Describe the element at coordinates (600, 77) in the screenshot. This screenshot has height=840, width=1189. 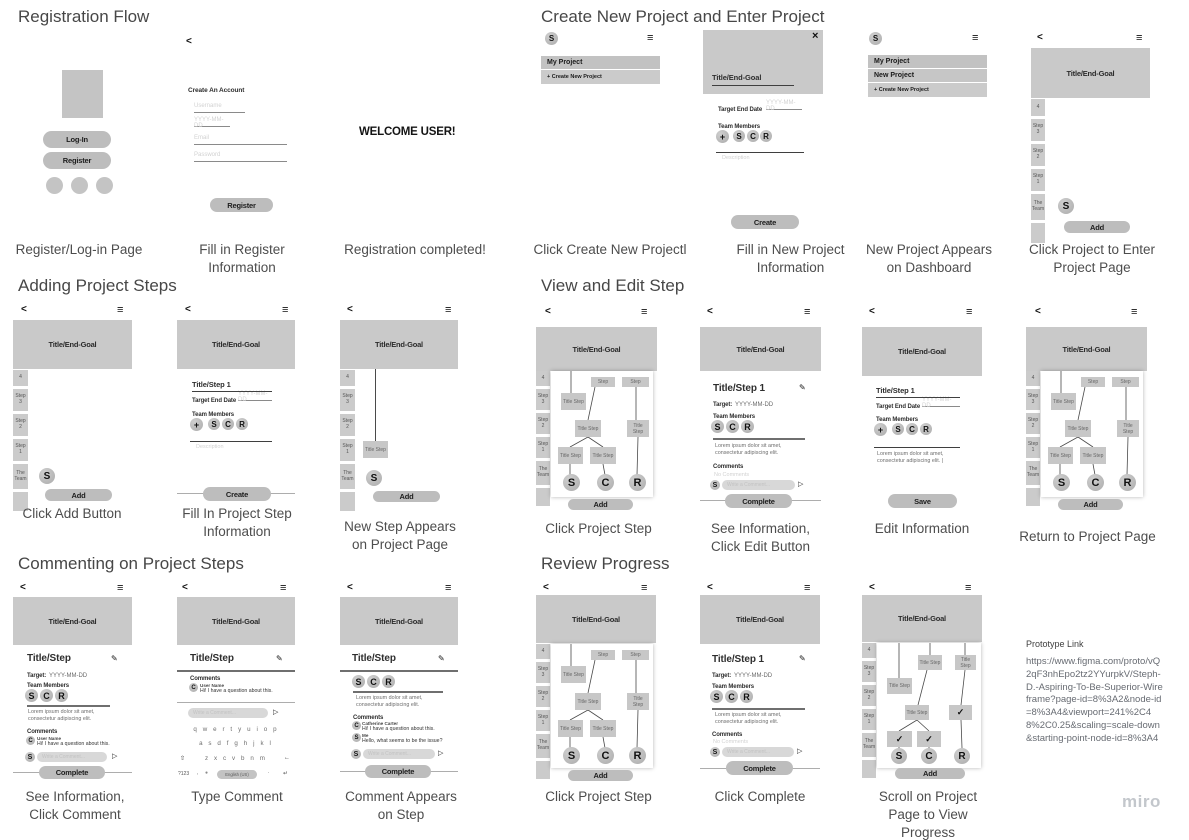
I see `create-new-project-item: + Create New Project` at that location.